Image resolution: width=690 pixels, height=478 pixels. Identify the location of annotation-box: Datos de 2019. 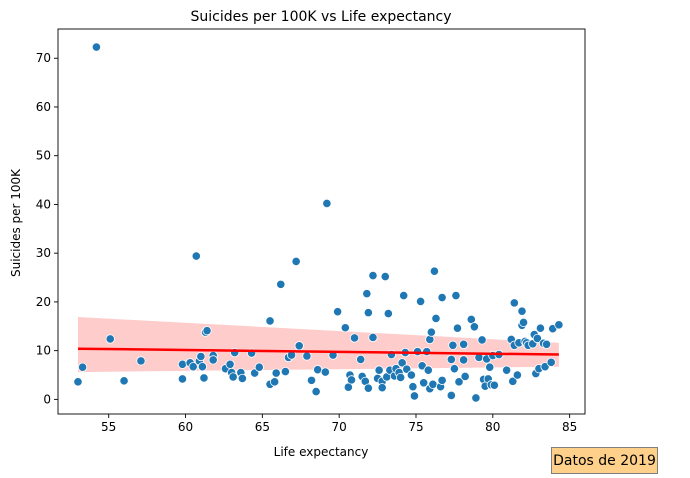
(604, 460).